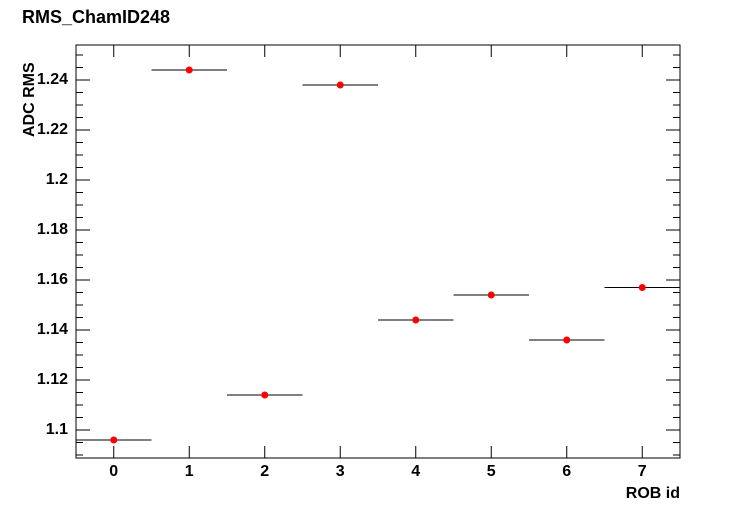 This screenshot has height=511, width=756. Describe the element at coordinates (52, 229) in the screenshot. I see `y-tick-label: 1.18` at that location.